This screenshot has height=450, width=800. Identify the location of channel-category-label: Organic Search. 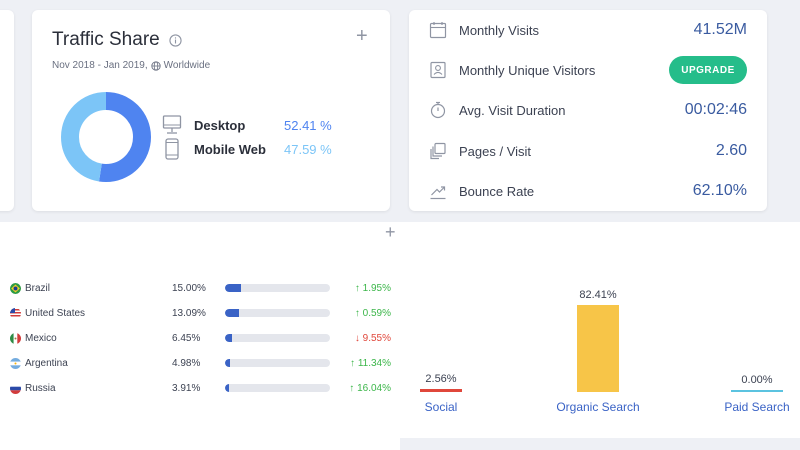
(598, 407).